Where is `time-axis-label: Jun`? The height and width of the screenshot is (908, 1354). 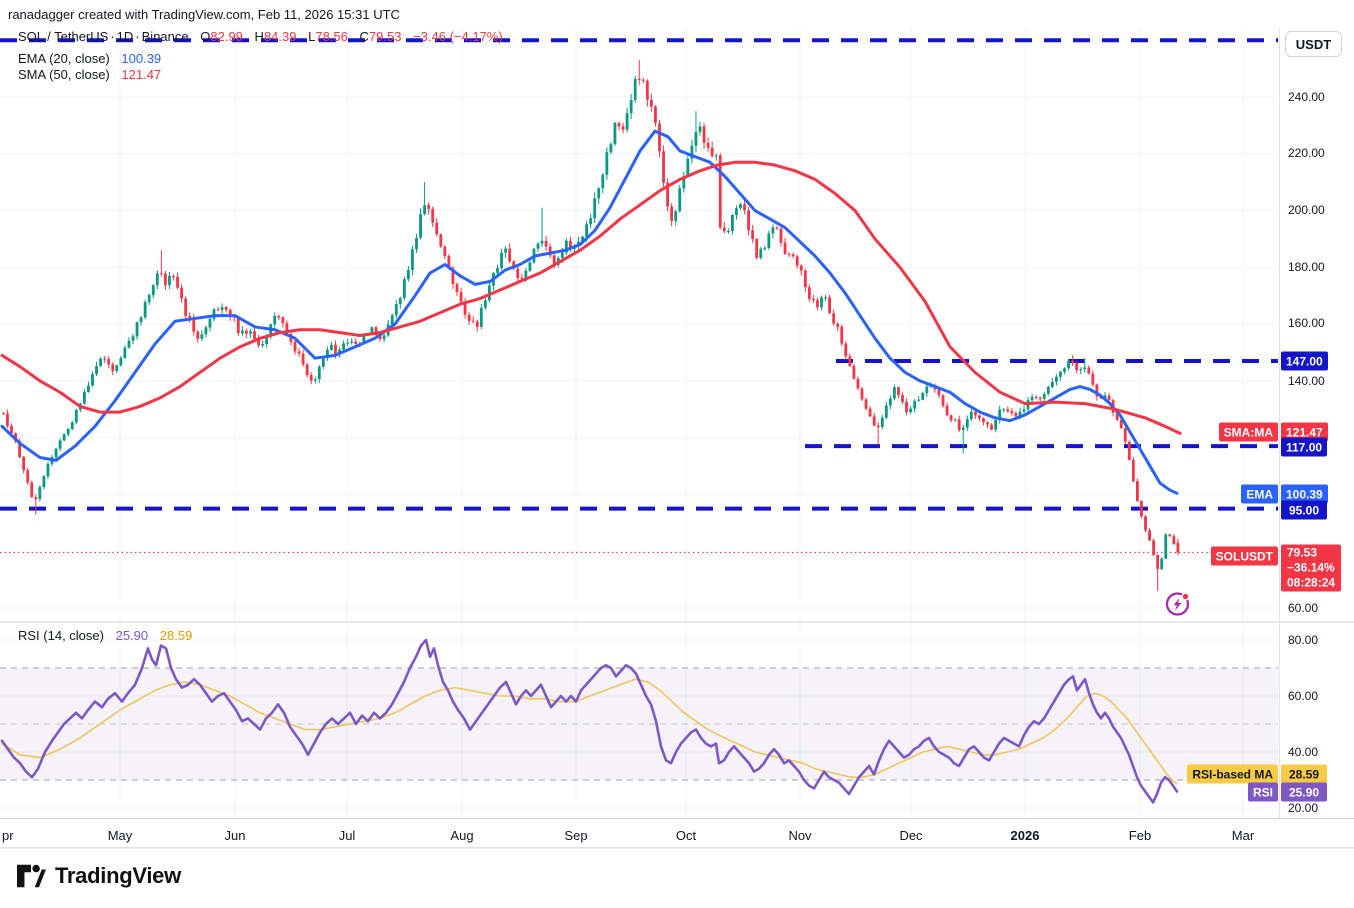 time-axis-label: Jun is located at coordinates (235, 835).